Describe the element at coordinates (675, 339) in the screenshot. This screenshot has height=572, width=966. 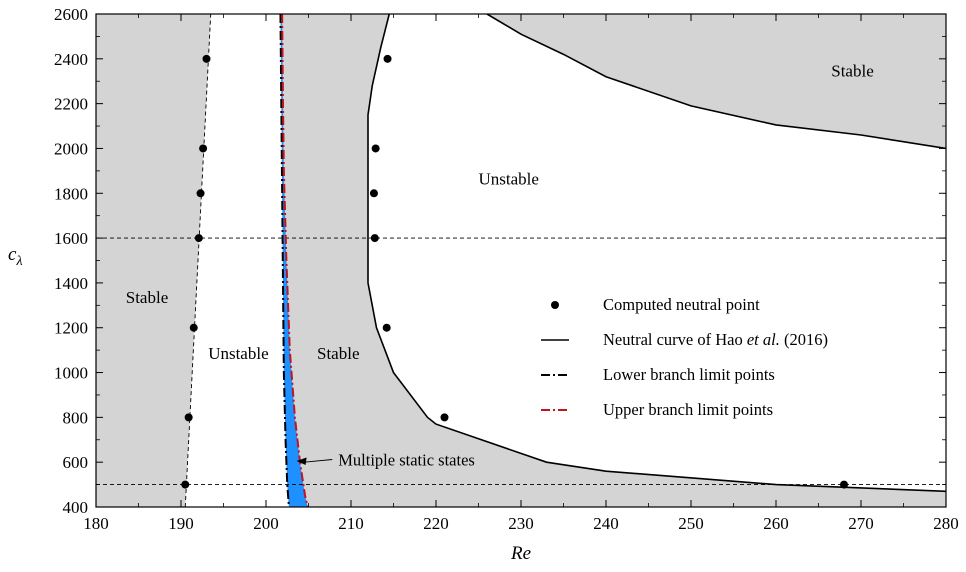
I see `legend-label-part: Neutral curve of Hao` at that location.